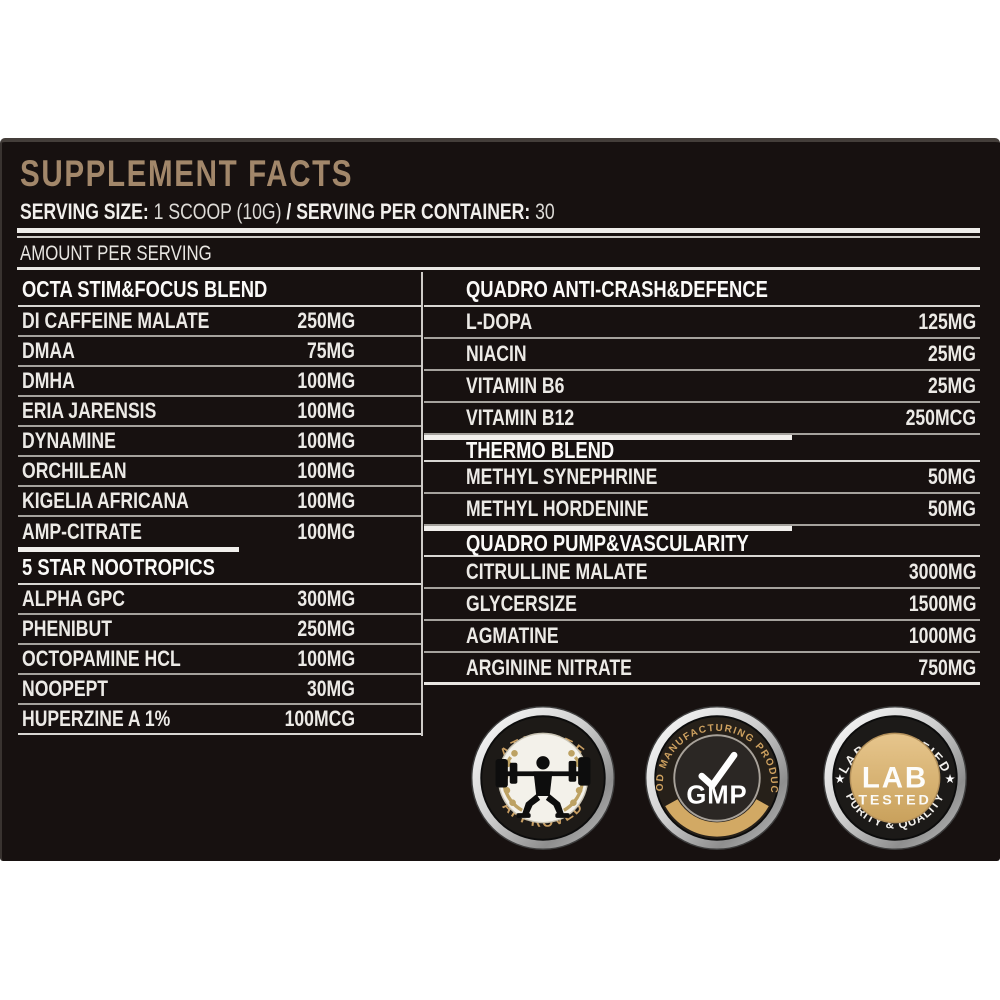 The height and width of the screenshot is (1000, 1000). I want to click on ingredient-name: METHYL HORDENINE, so click(557, 508).